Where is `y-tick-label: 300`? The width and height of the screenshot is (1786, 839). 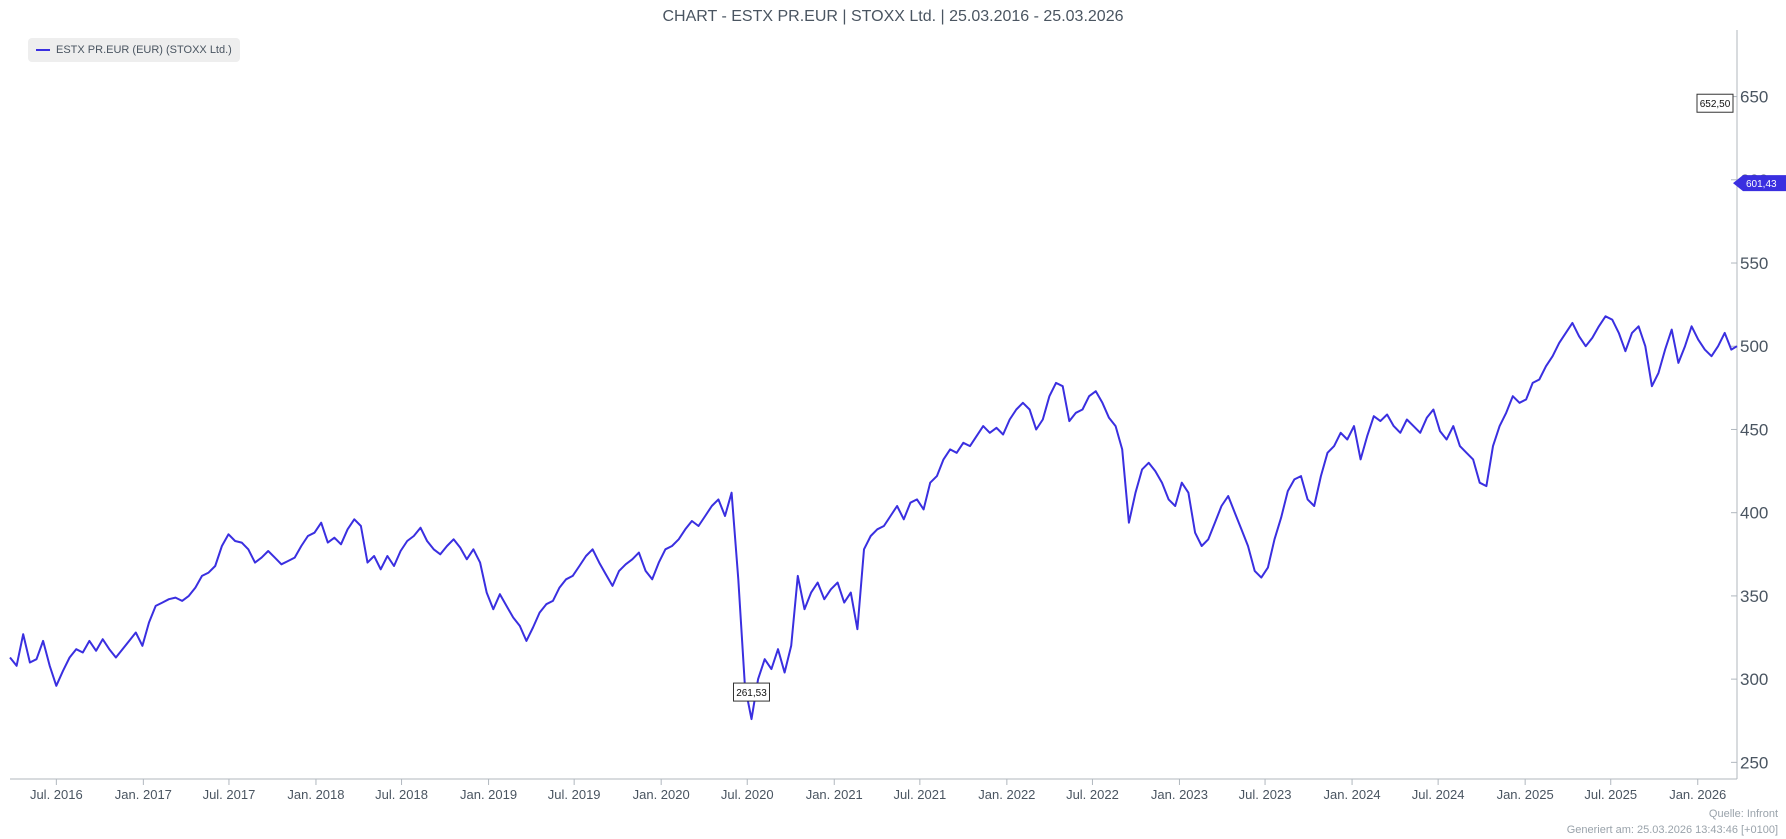 y-tick-label: 300 is located at coordinates (1754, 679).